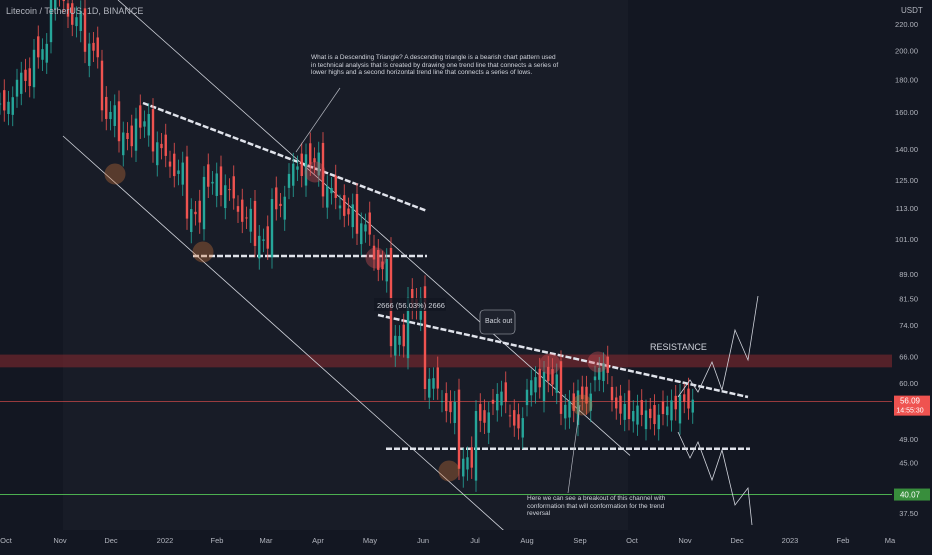 The image size is (932, 555). Describe the element at coordinates (318, 540) in the screenshot. I see `x-tick-label: Apr` at that location.